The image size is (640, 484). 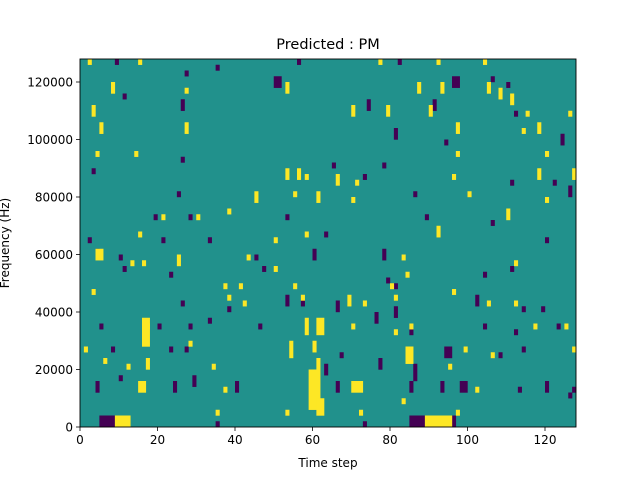 I want to click on y-tick-label: 80000, so click(x=54, y=198).